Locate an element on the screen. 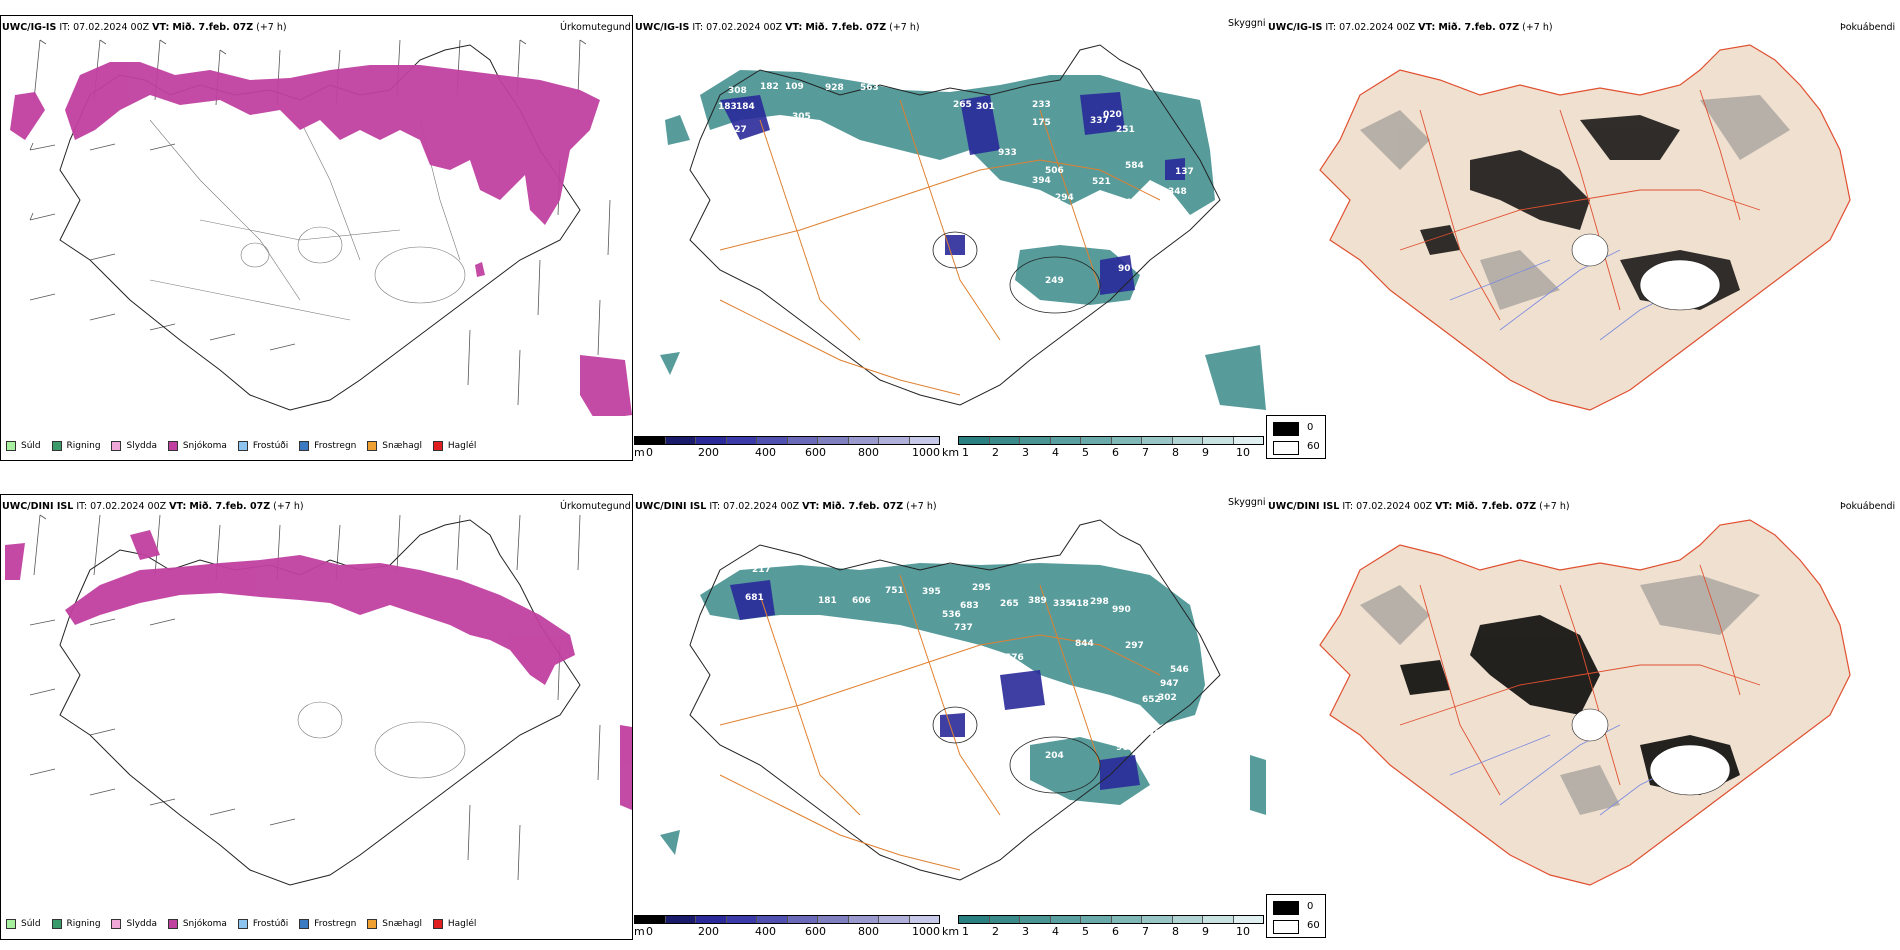 Image resolution: width=1900 pixels, height=950 pixels. roads is located at coordinates (940, 247).